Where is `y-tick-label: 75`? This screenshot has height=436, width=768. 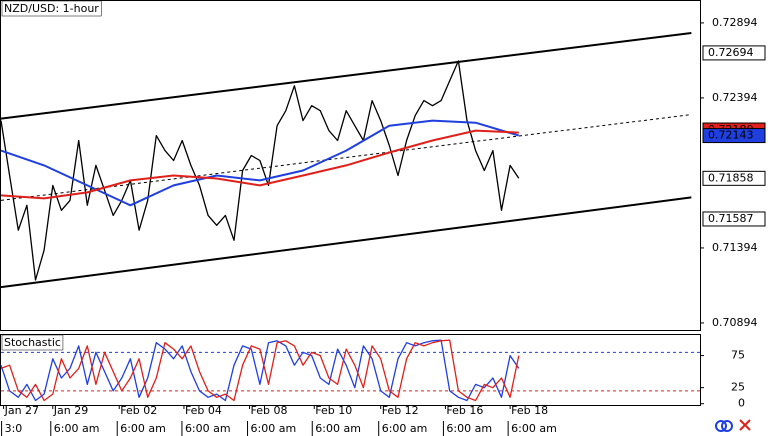 y-tick-label: 75 is located at coordinates (738, 355).